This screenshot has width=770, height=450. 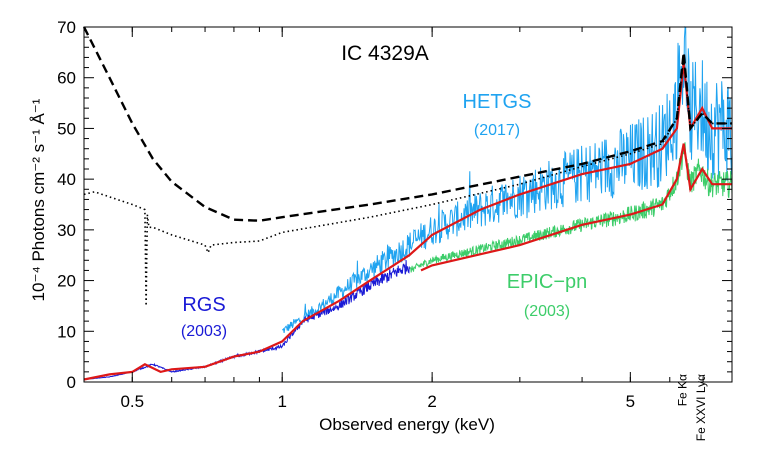 What do you see at coordinates (576, 207) in the screenshot?
I see `series-model-epic` at bounding box center [576, 207].